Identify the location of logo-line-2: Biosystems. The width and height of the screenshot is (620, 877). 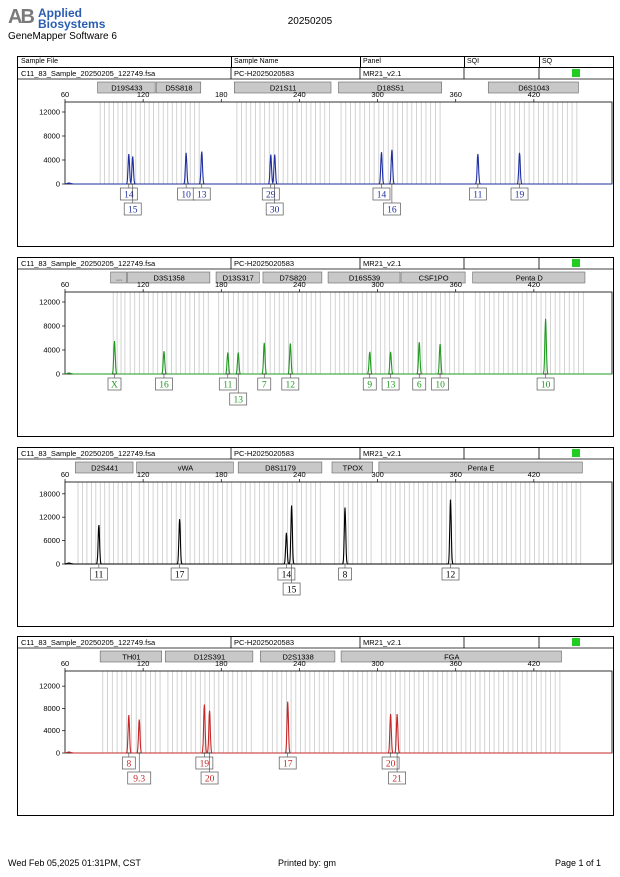
(72, 24).